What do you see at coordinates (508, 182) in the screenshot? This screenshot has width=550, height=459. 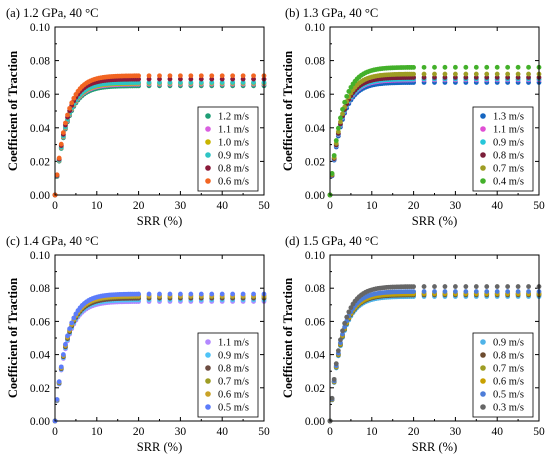 I see `legend-label: 0.4 m/s` at bounding box center [508, 182].